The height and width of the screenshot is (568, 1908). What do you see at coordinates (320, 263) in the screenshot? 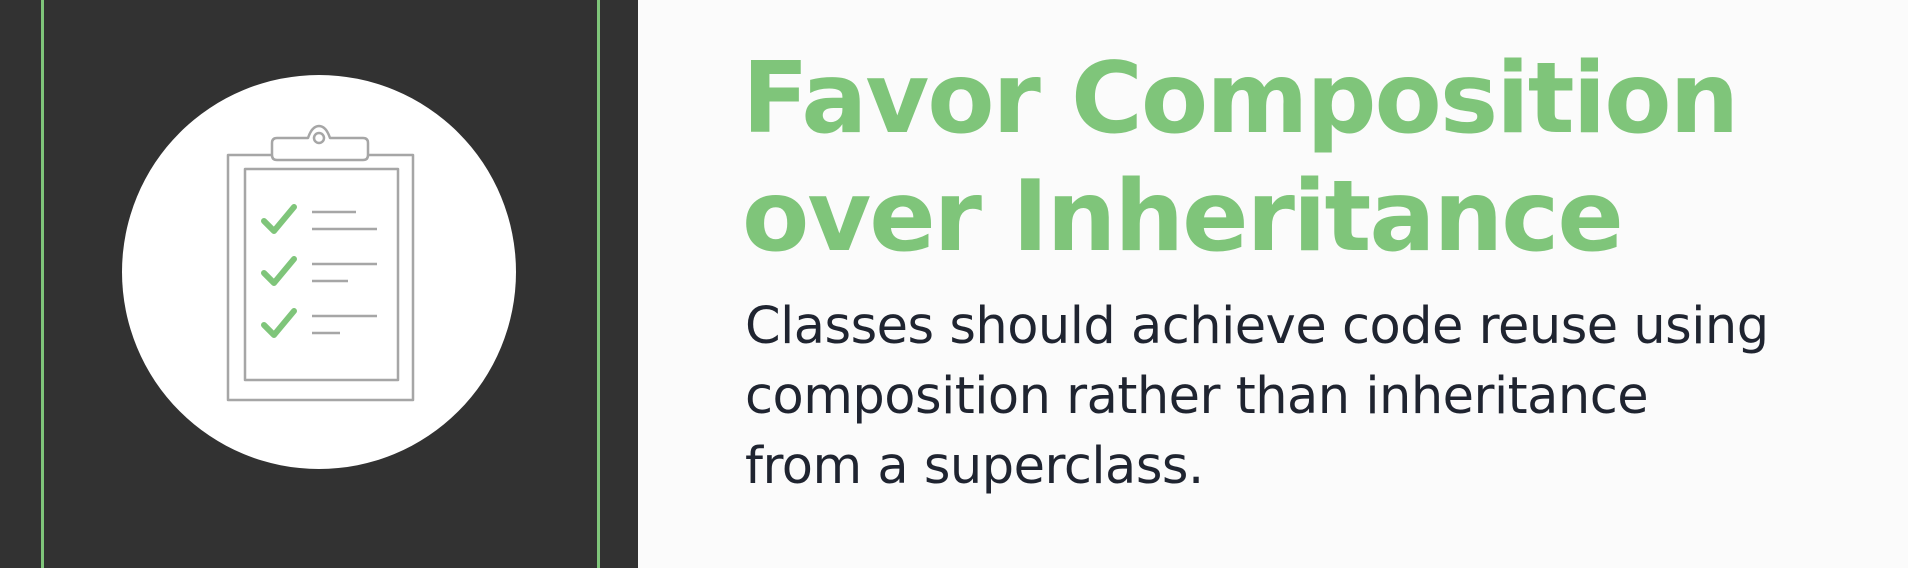
I see `clipboard-checklist-icon` at bounding box center [320, 263].